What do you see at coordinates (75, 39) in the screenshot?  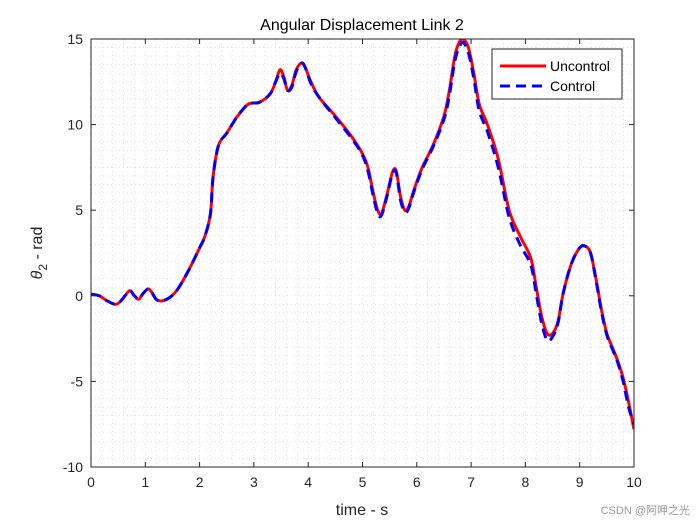 I see `y-tick-label: 15` at bounding box center [75, 39].